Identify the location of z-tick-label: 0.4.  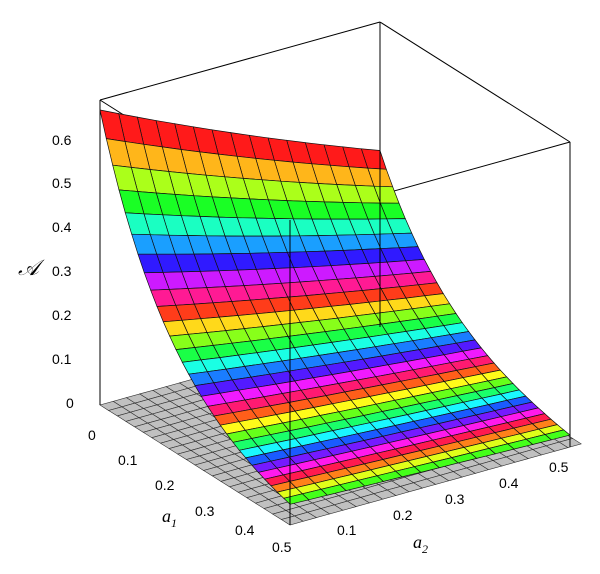
(62, 227).